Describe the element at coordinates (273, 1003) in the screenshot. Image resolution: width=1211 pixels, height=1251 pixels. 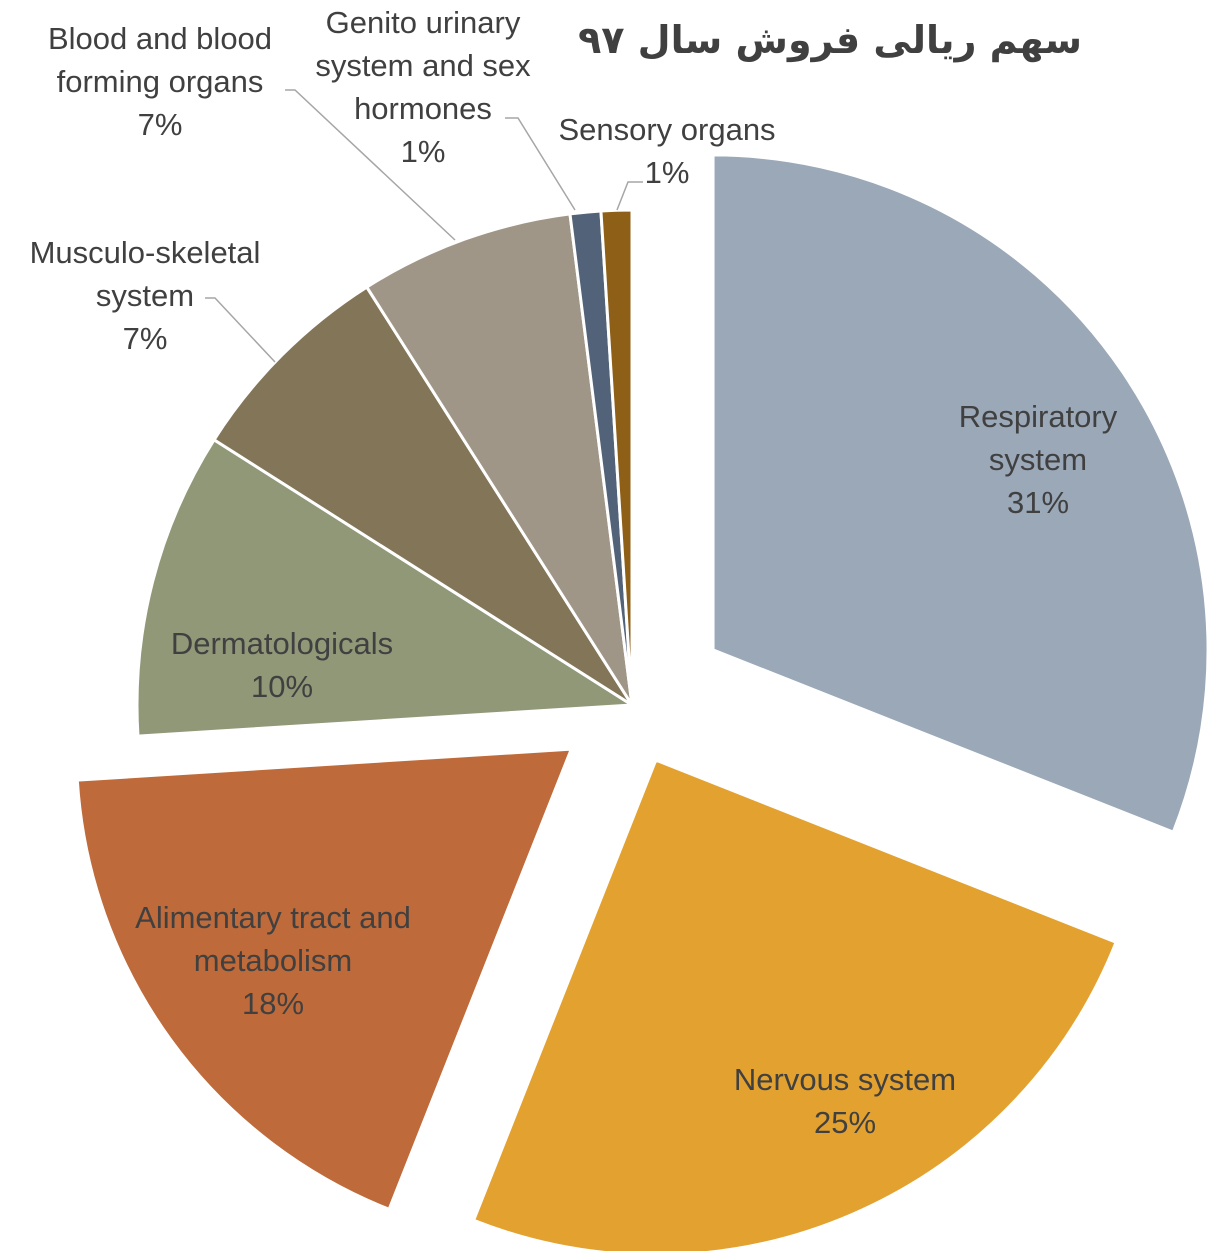
I see `value-label: 18%` at that location.